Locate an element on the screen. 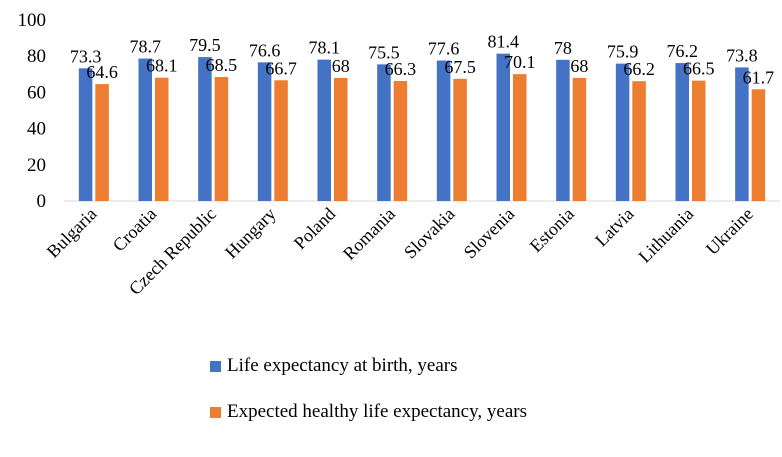 This screenshot has width=782, height=457. value-label: 68.1 is located at coordinates (162, 66).